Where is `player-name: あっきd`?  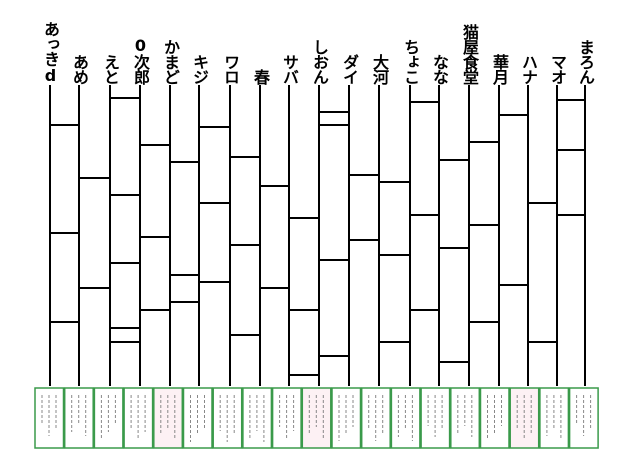
player-name: あっきd is located at coordinates (50, 52).